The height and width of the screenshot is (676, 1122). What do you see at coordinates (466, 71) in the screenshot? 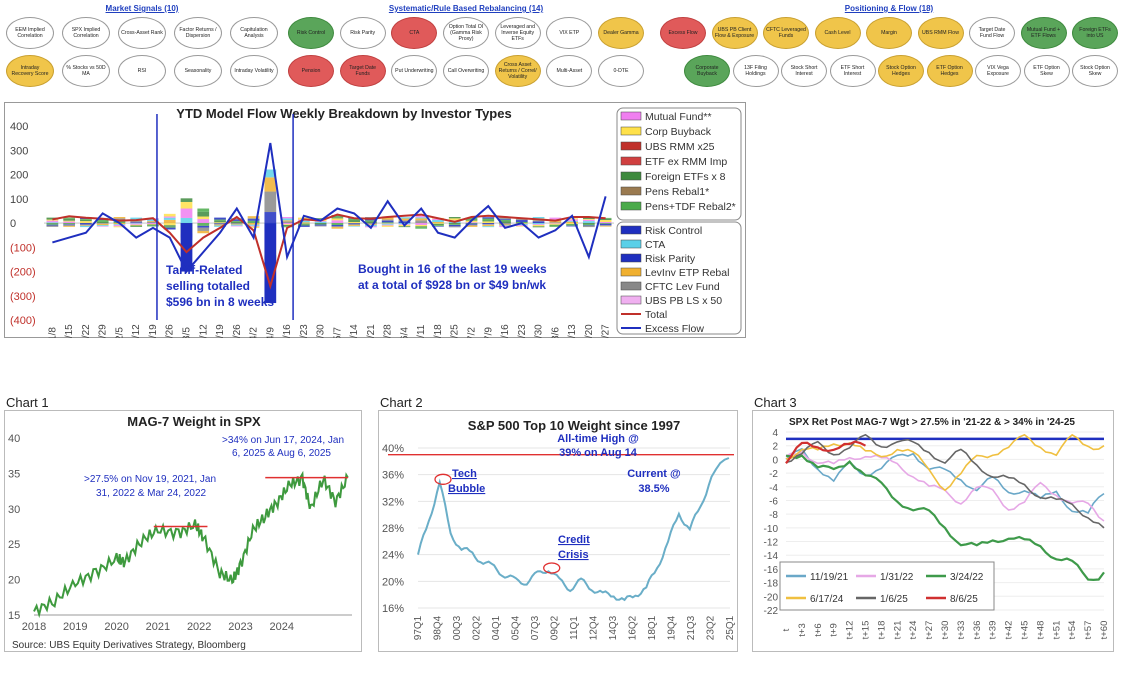
I see `signal-bubble: Call Overwriting` at bounding box center [466, 71].